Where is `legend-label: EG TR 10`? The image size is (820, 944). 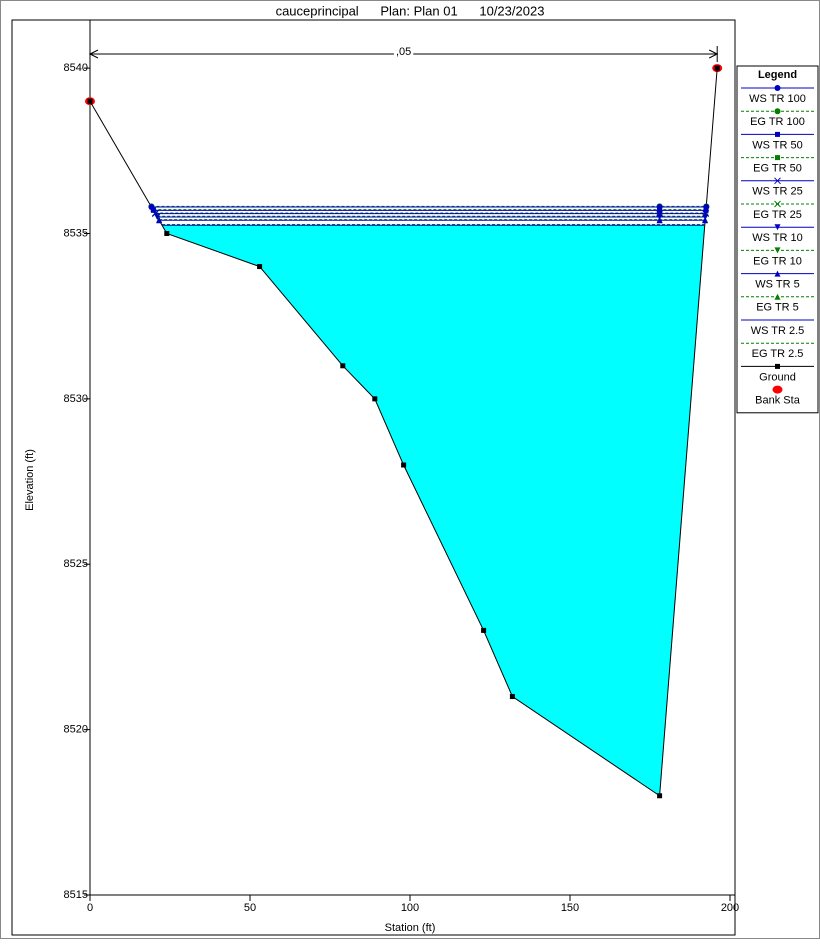 legend-label: EG TR 10 is located at coordinates (777, 261).